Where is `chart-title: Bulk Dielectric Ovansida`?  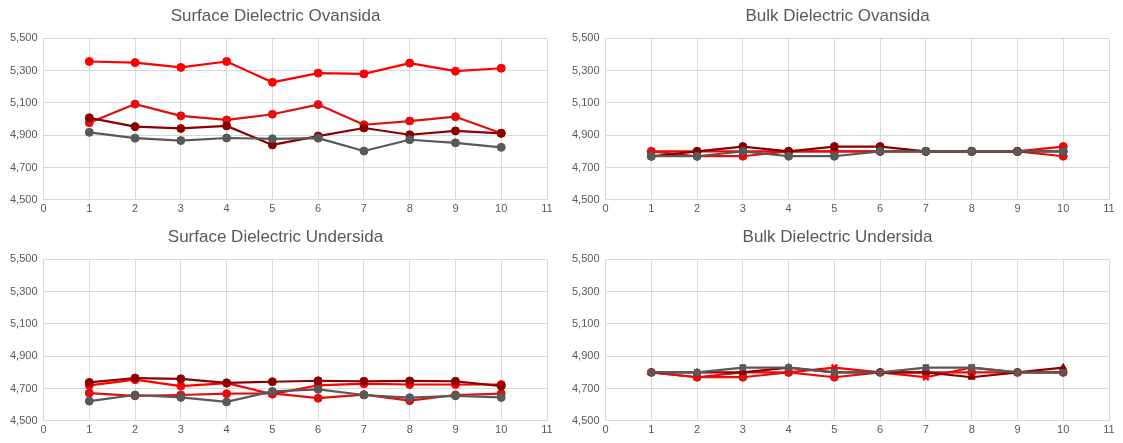 chart-title: Bulk Dielectric Ovansida is located at coordinates (838, 15).